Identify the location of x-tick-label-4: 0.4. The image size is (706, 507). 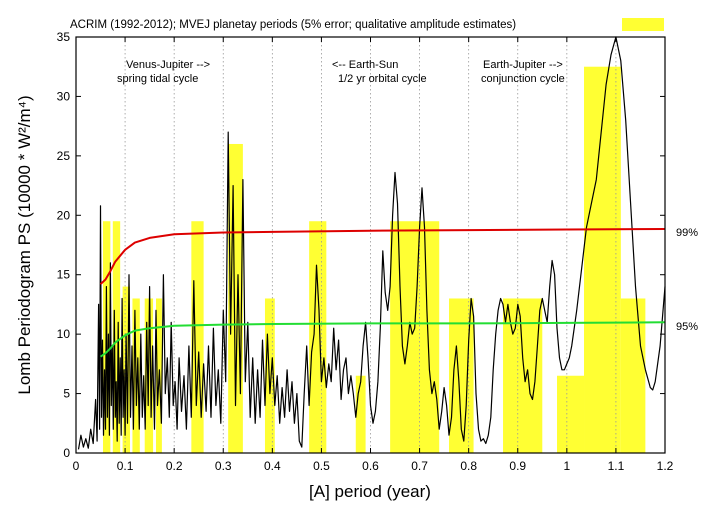
(272, 466).